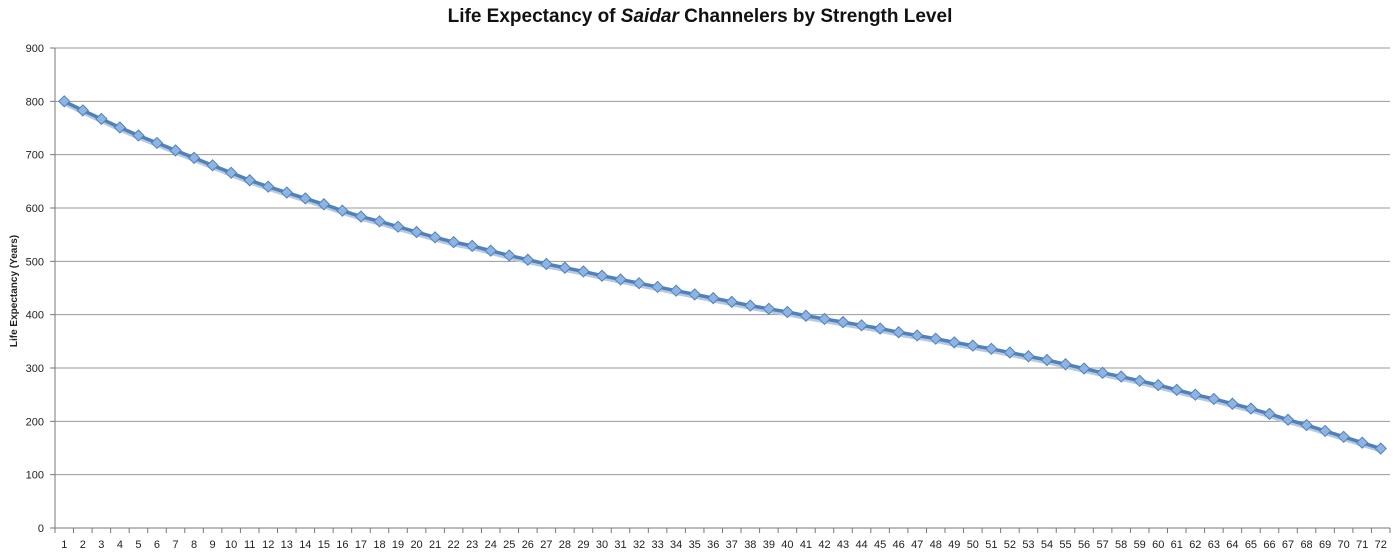 The height and width of the screenshot is (555, 1400). Describe the element at coordinates (769, 545) in the screenshot. I see `x-tick-label: 39` at that location.